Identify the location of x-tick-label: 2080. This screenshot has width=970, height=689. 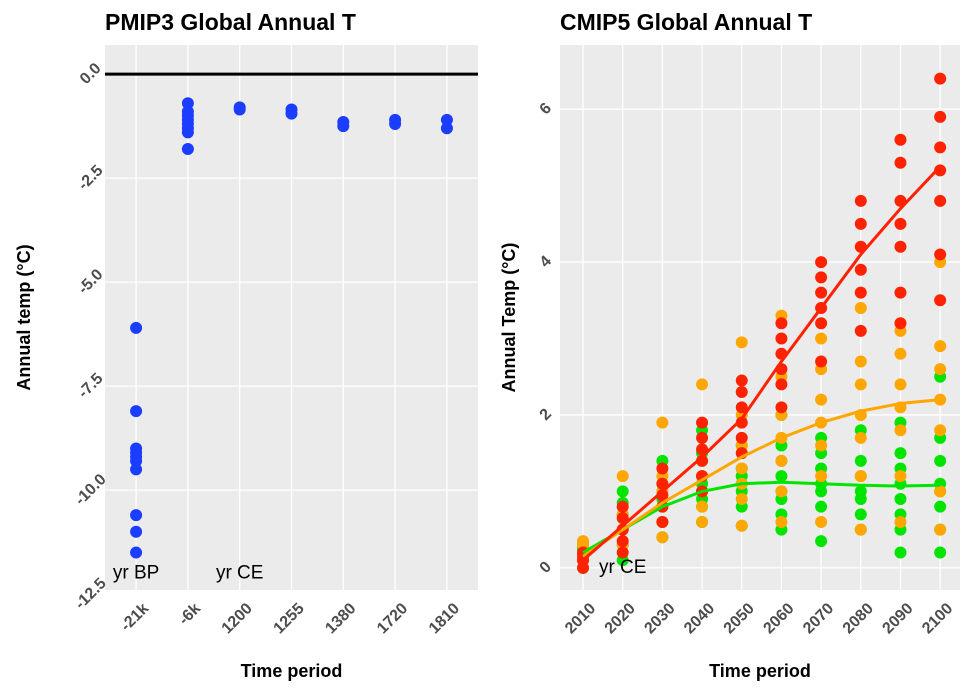
(858, 618).